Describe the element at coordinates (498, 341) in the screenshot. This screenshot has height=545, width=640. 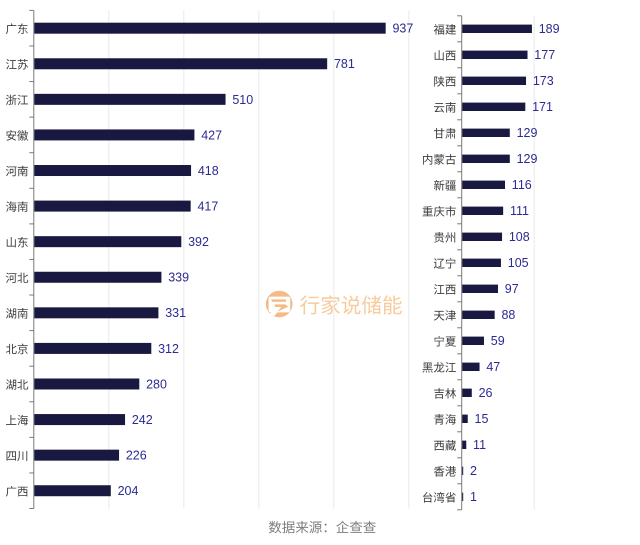
I see `svg-text: 59` at that location.